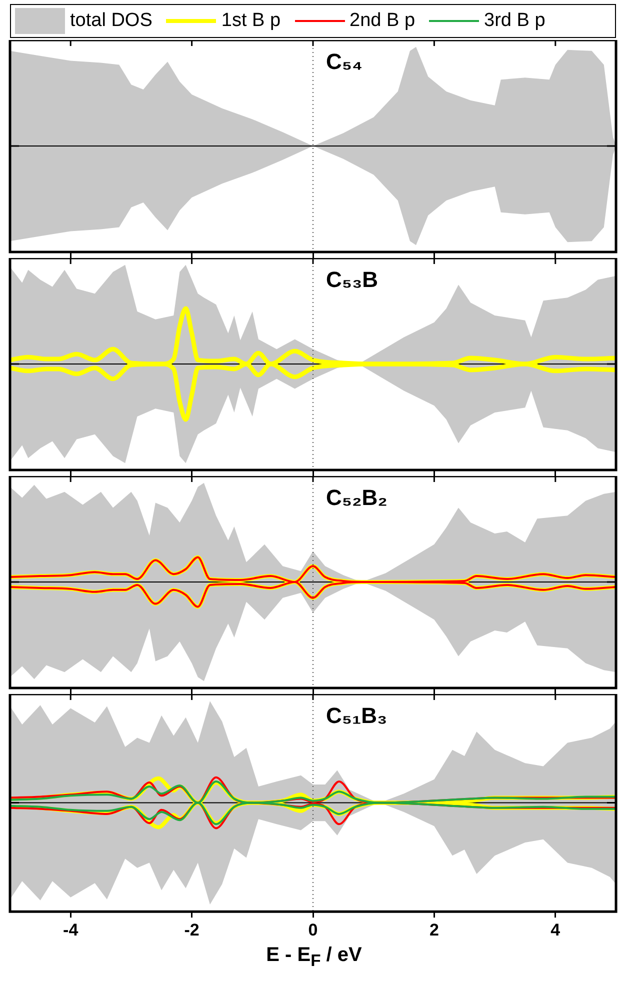 The image size is (618, 999). Describe the element at coordinates (344, 61) in the screenshot. I see `chart-title: C₅₄` at that location.